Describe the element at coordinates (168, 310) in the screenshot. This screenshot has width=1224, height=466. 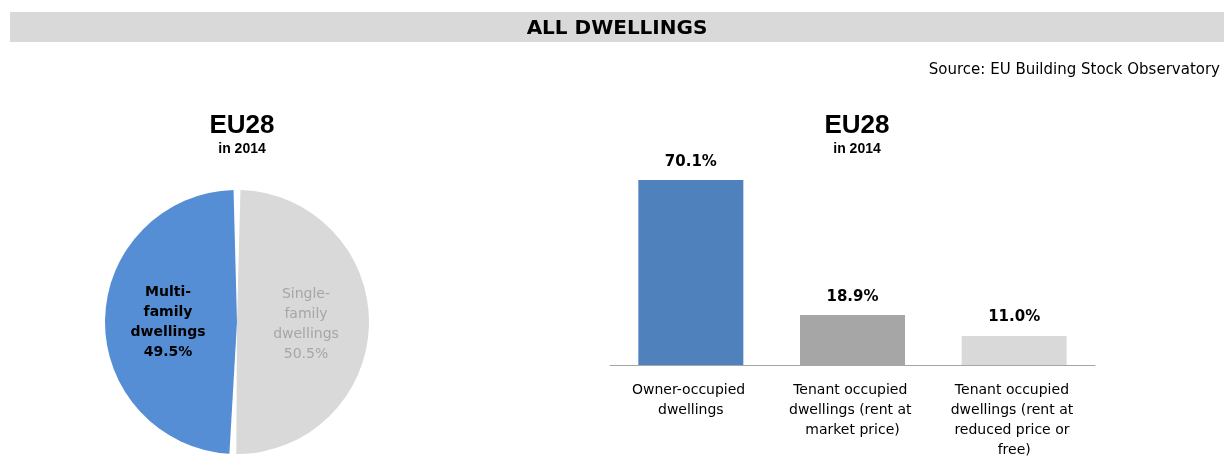
I see `slice-label: Multi-family dwellings` at that location.